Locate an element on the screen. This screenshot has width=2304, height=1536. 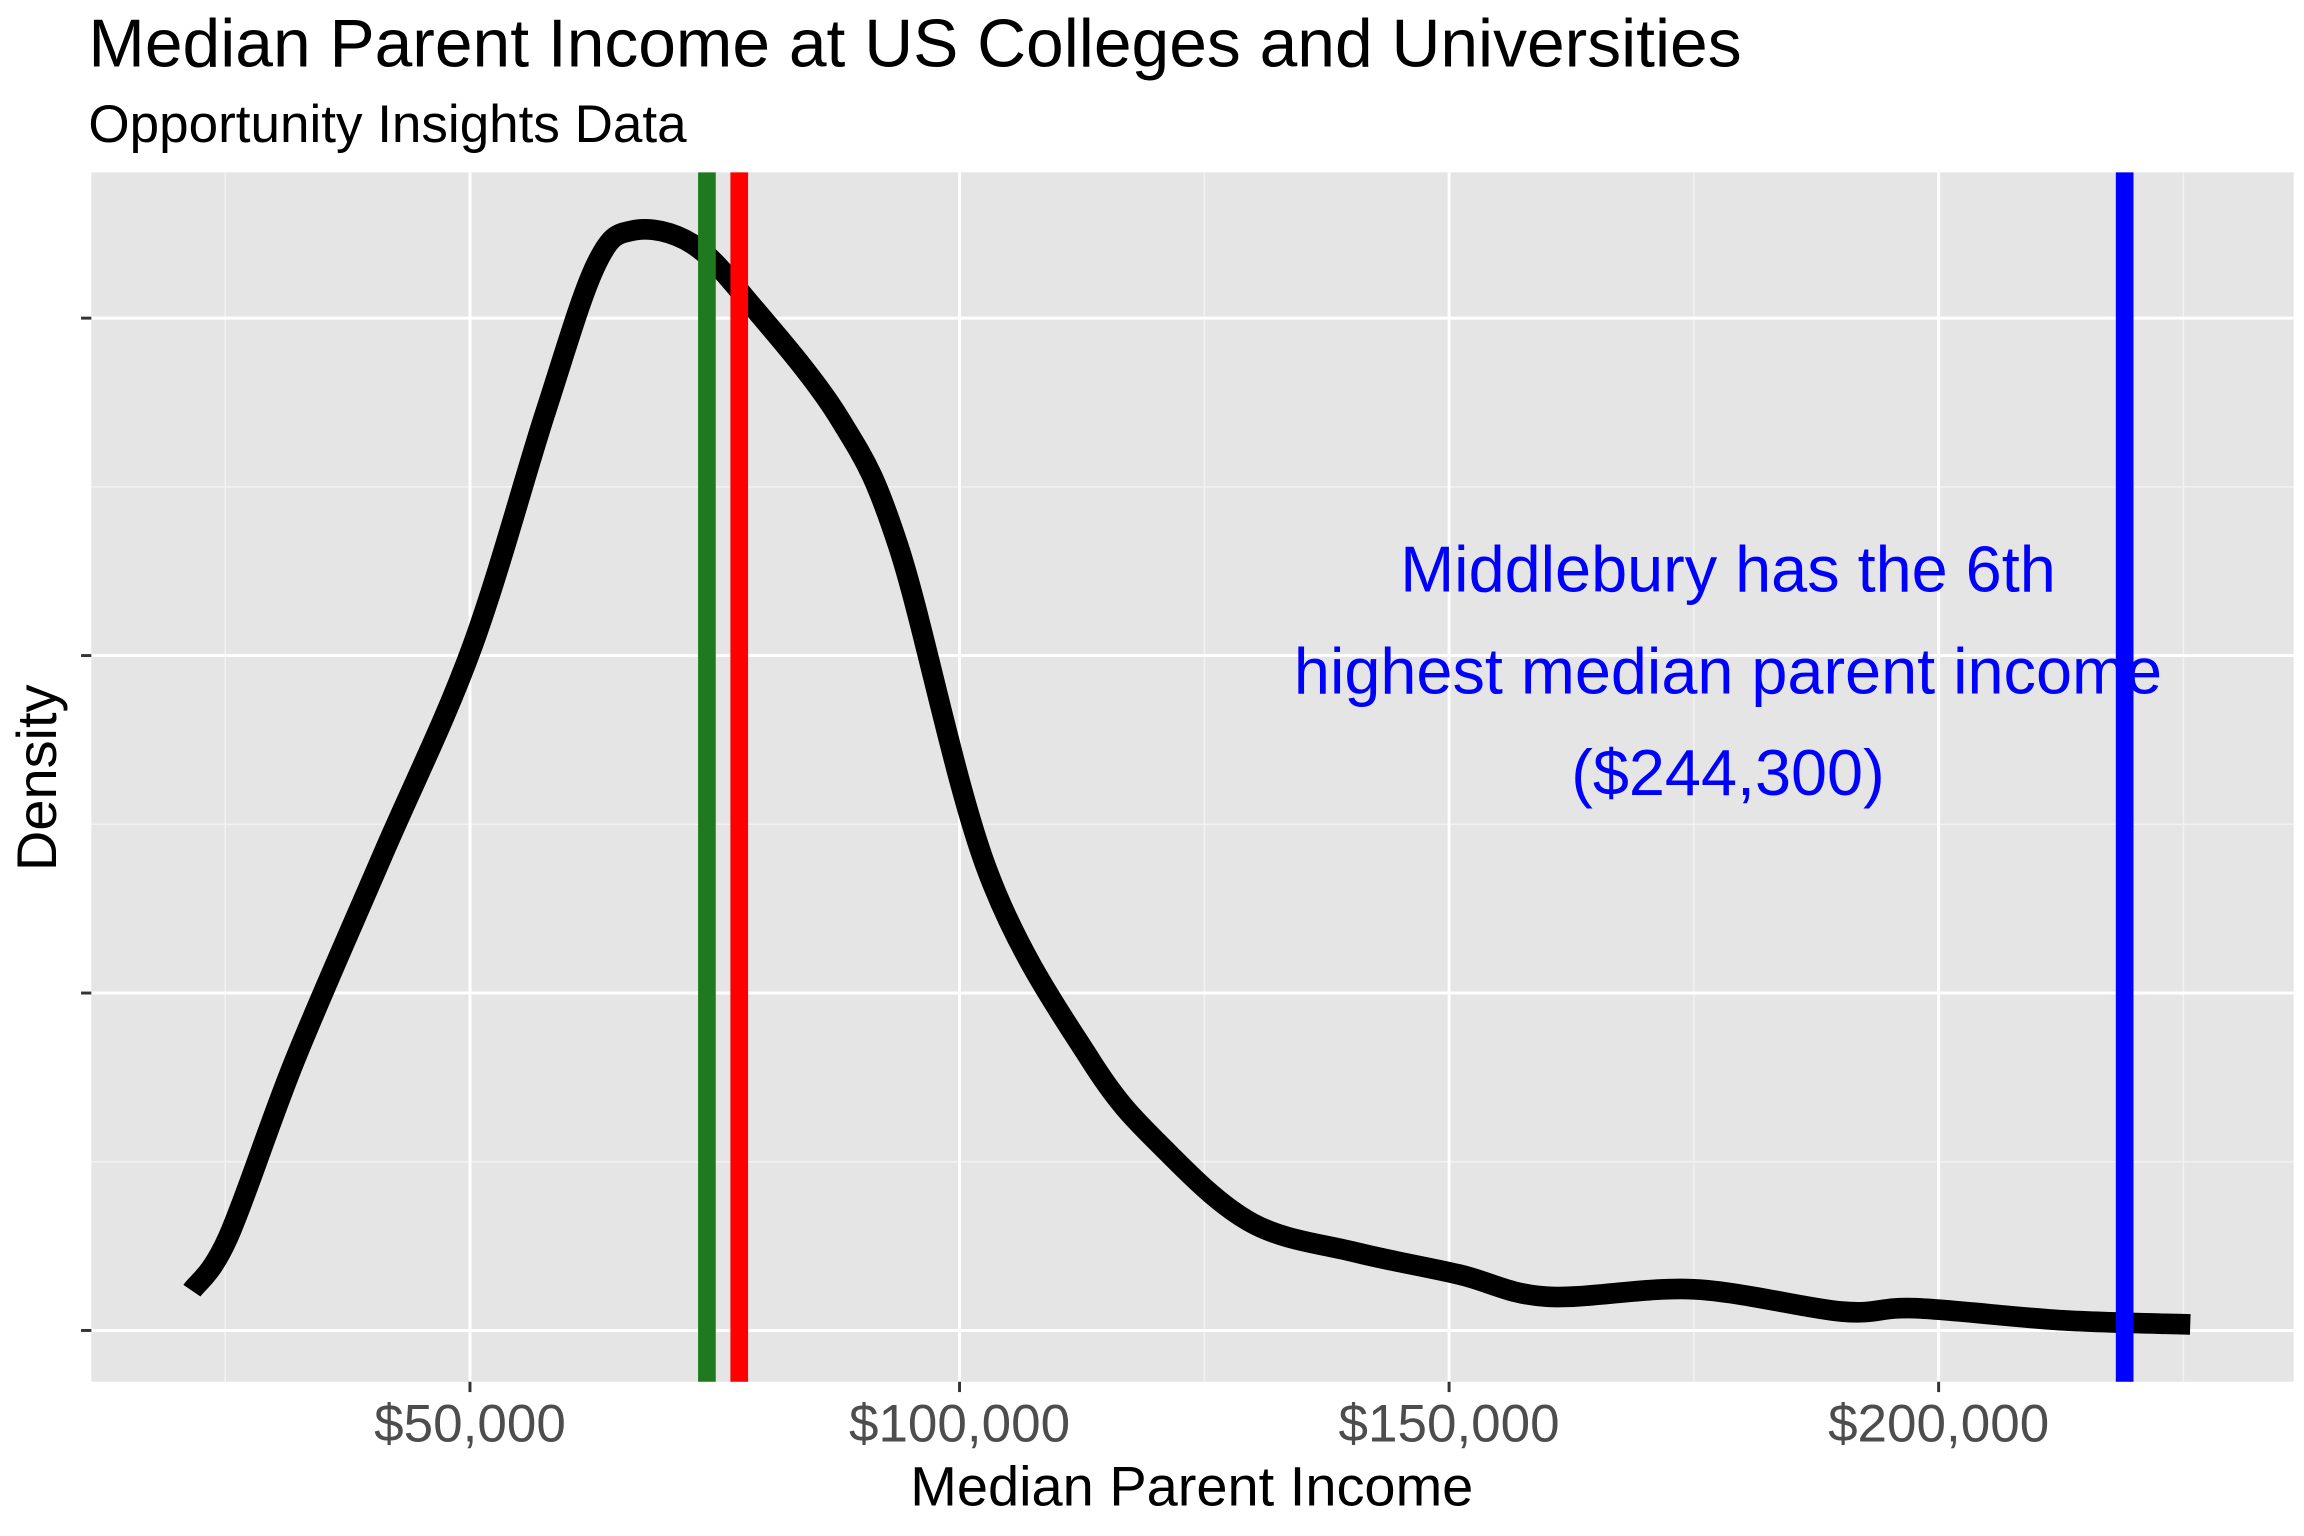
x-tick-label: $150,000 is located at coordinates (1449, 1423).